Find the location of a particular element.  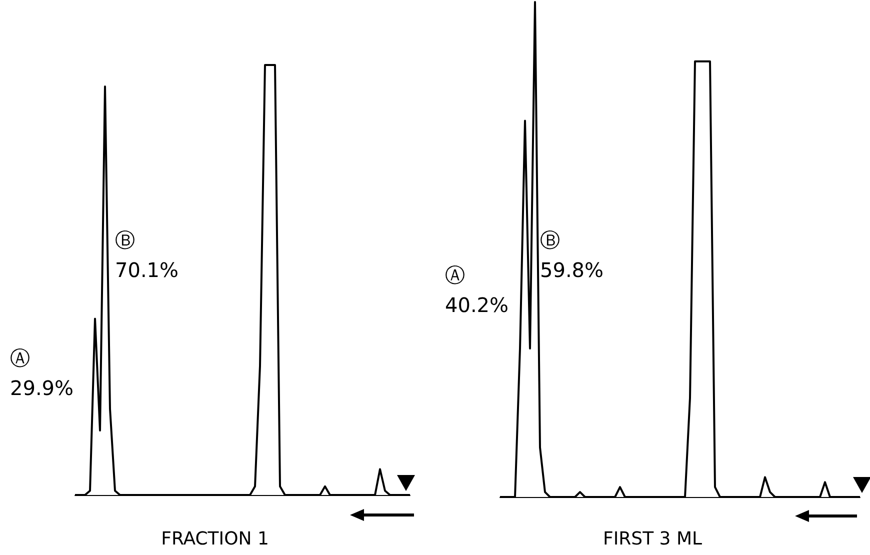

annotation: Ⓑ 70.1% is located at coordinates (147, 255).